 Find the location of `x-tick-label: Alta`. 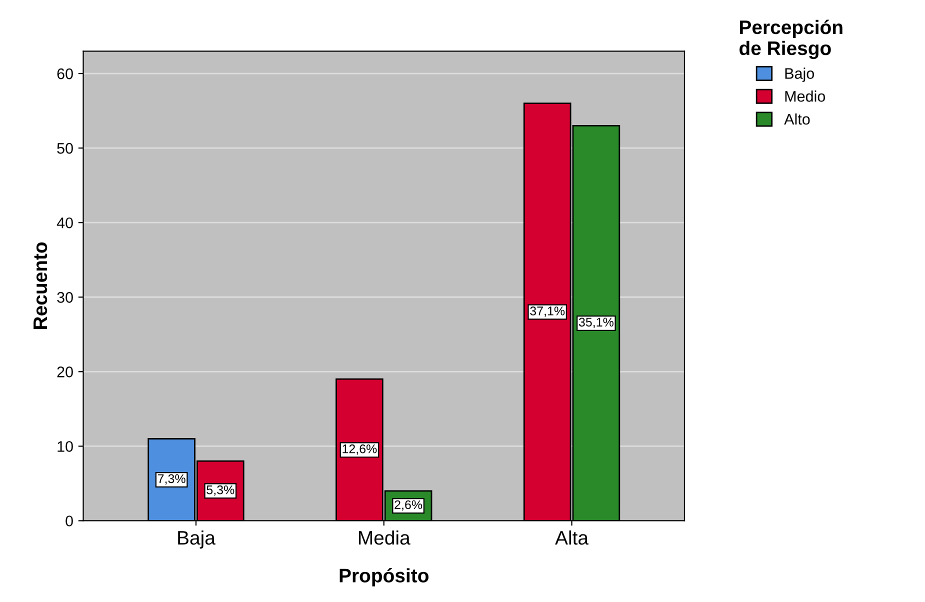

x-tick-label: Alta is located at coordinates (572, 537).